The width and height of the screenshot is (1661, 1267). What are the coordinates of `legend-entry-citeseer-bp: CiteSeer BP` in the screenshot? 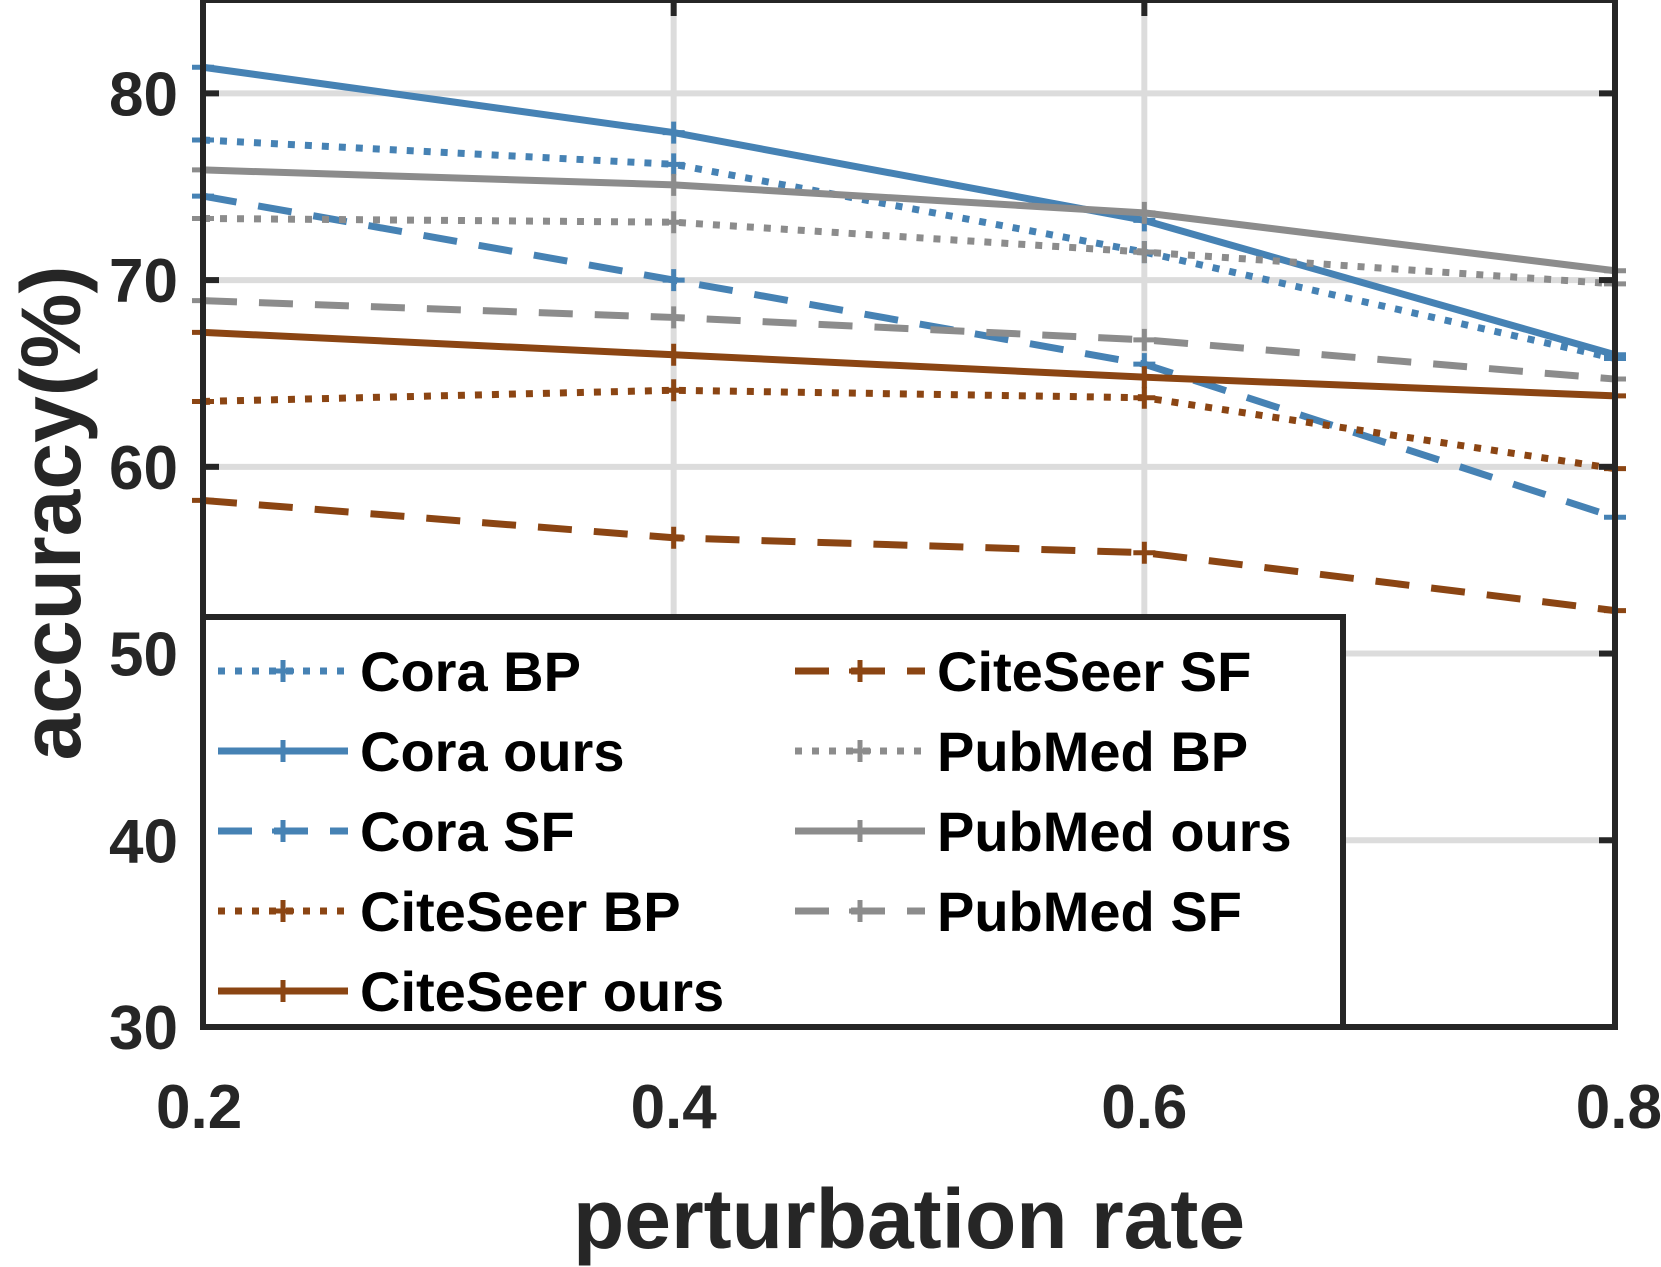 It's located at (449, 911).